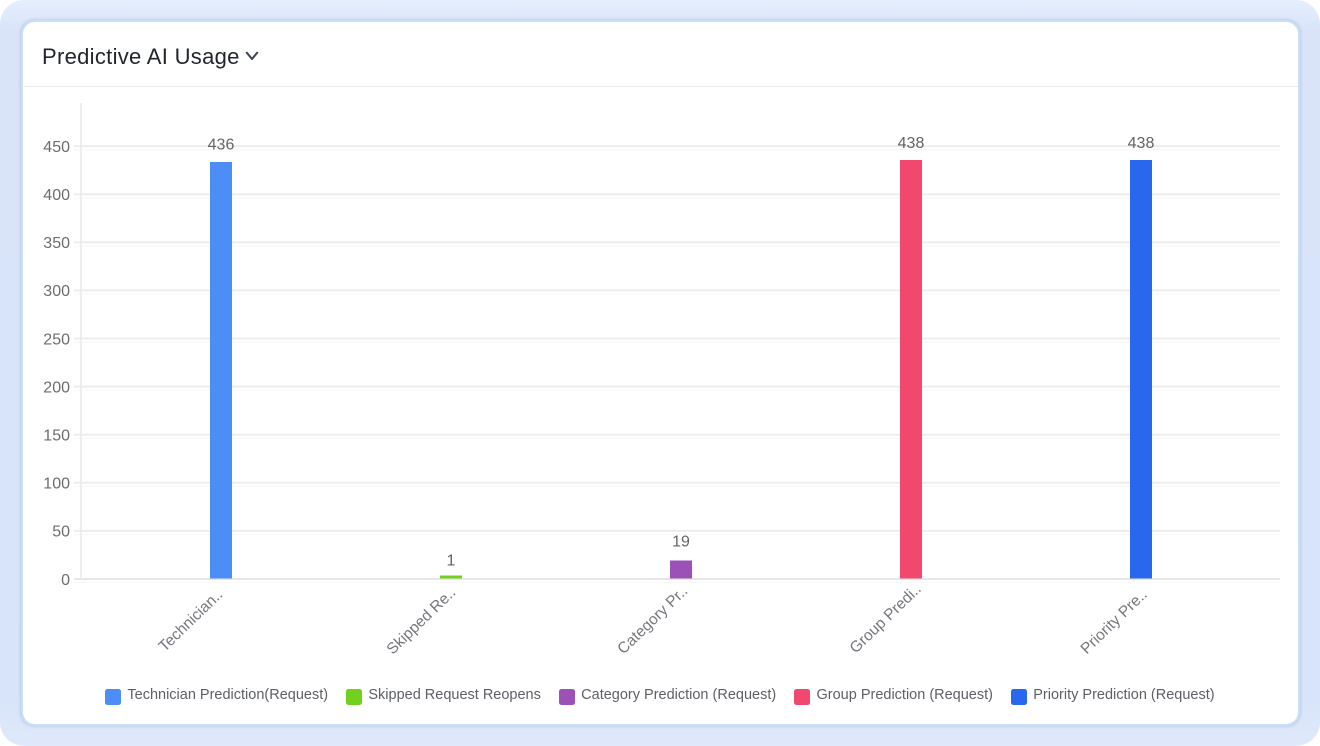  What do you see at coordinates (681, 541) in the screenshot?
I see `svg-text: 19` at bounding box center [681, 541].